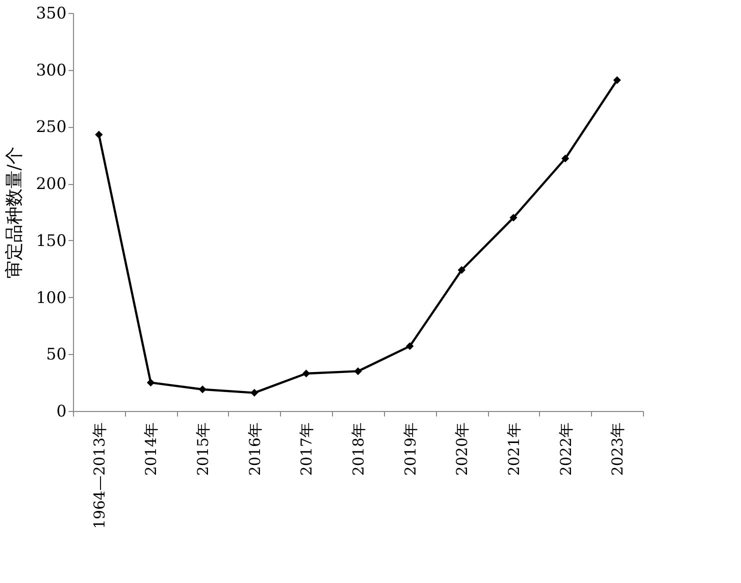 The height and width of the screenshot is (583, 741). What do you see at coordinates (513, 449) in the screenshot?
I see `x-tick-label: 2021年` at bounding box center [513, 449].